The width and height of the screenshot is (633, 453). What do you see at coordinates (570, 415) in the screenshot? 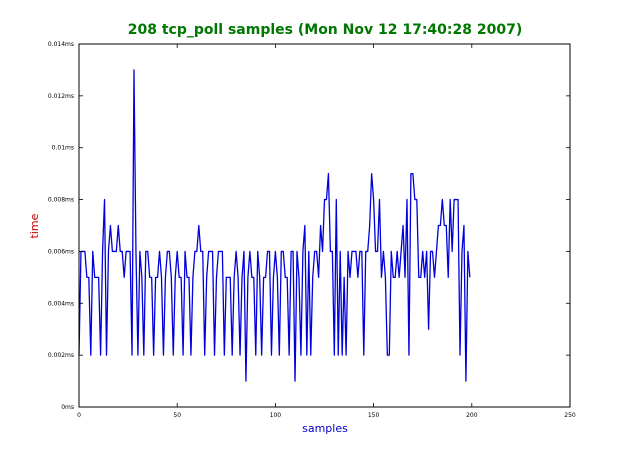
I see `x-tick-label: 250` at bounding box center [570, 415].